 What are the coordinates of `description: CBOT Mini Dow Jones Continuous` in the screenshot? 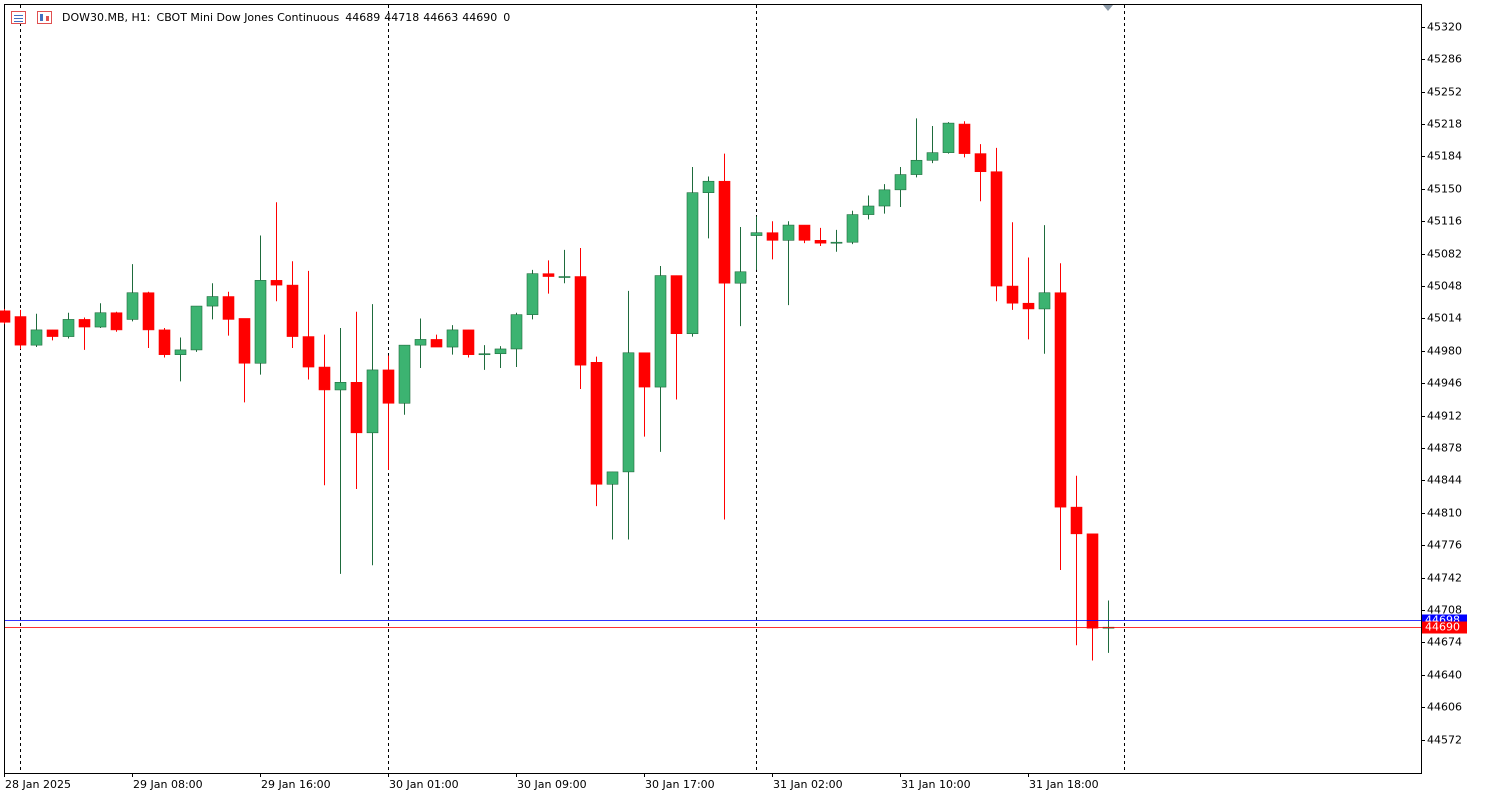 It's located at (248, 17).